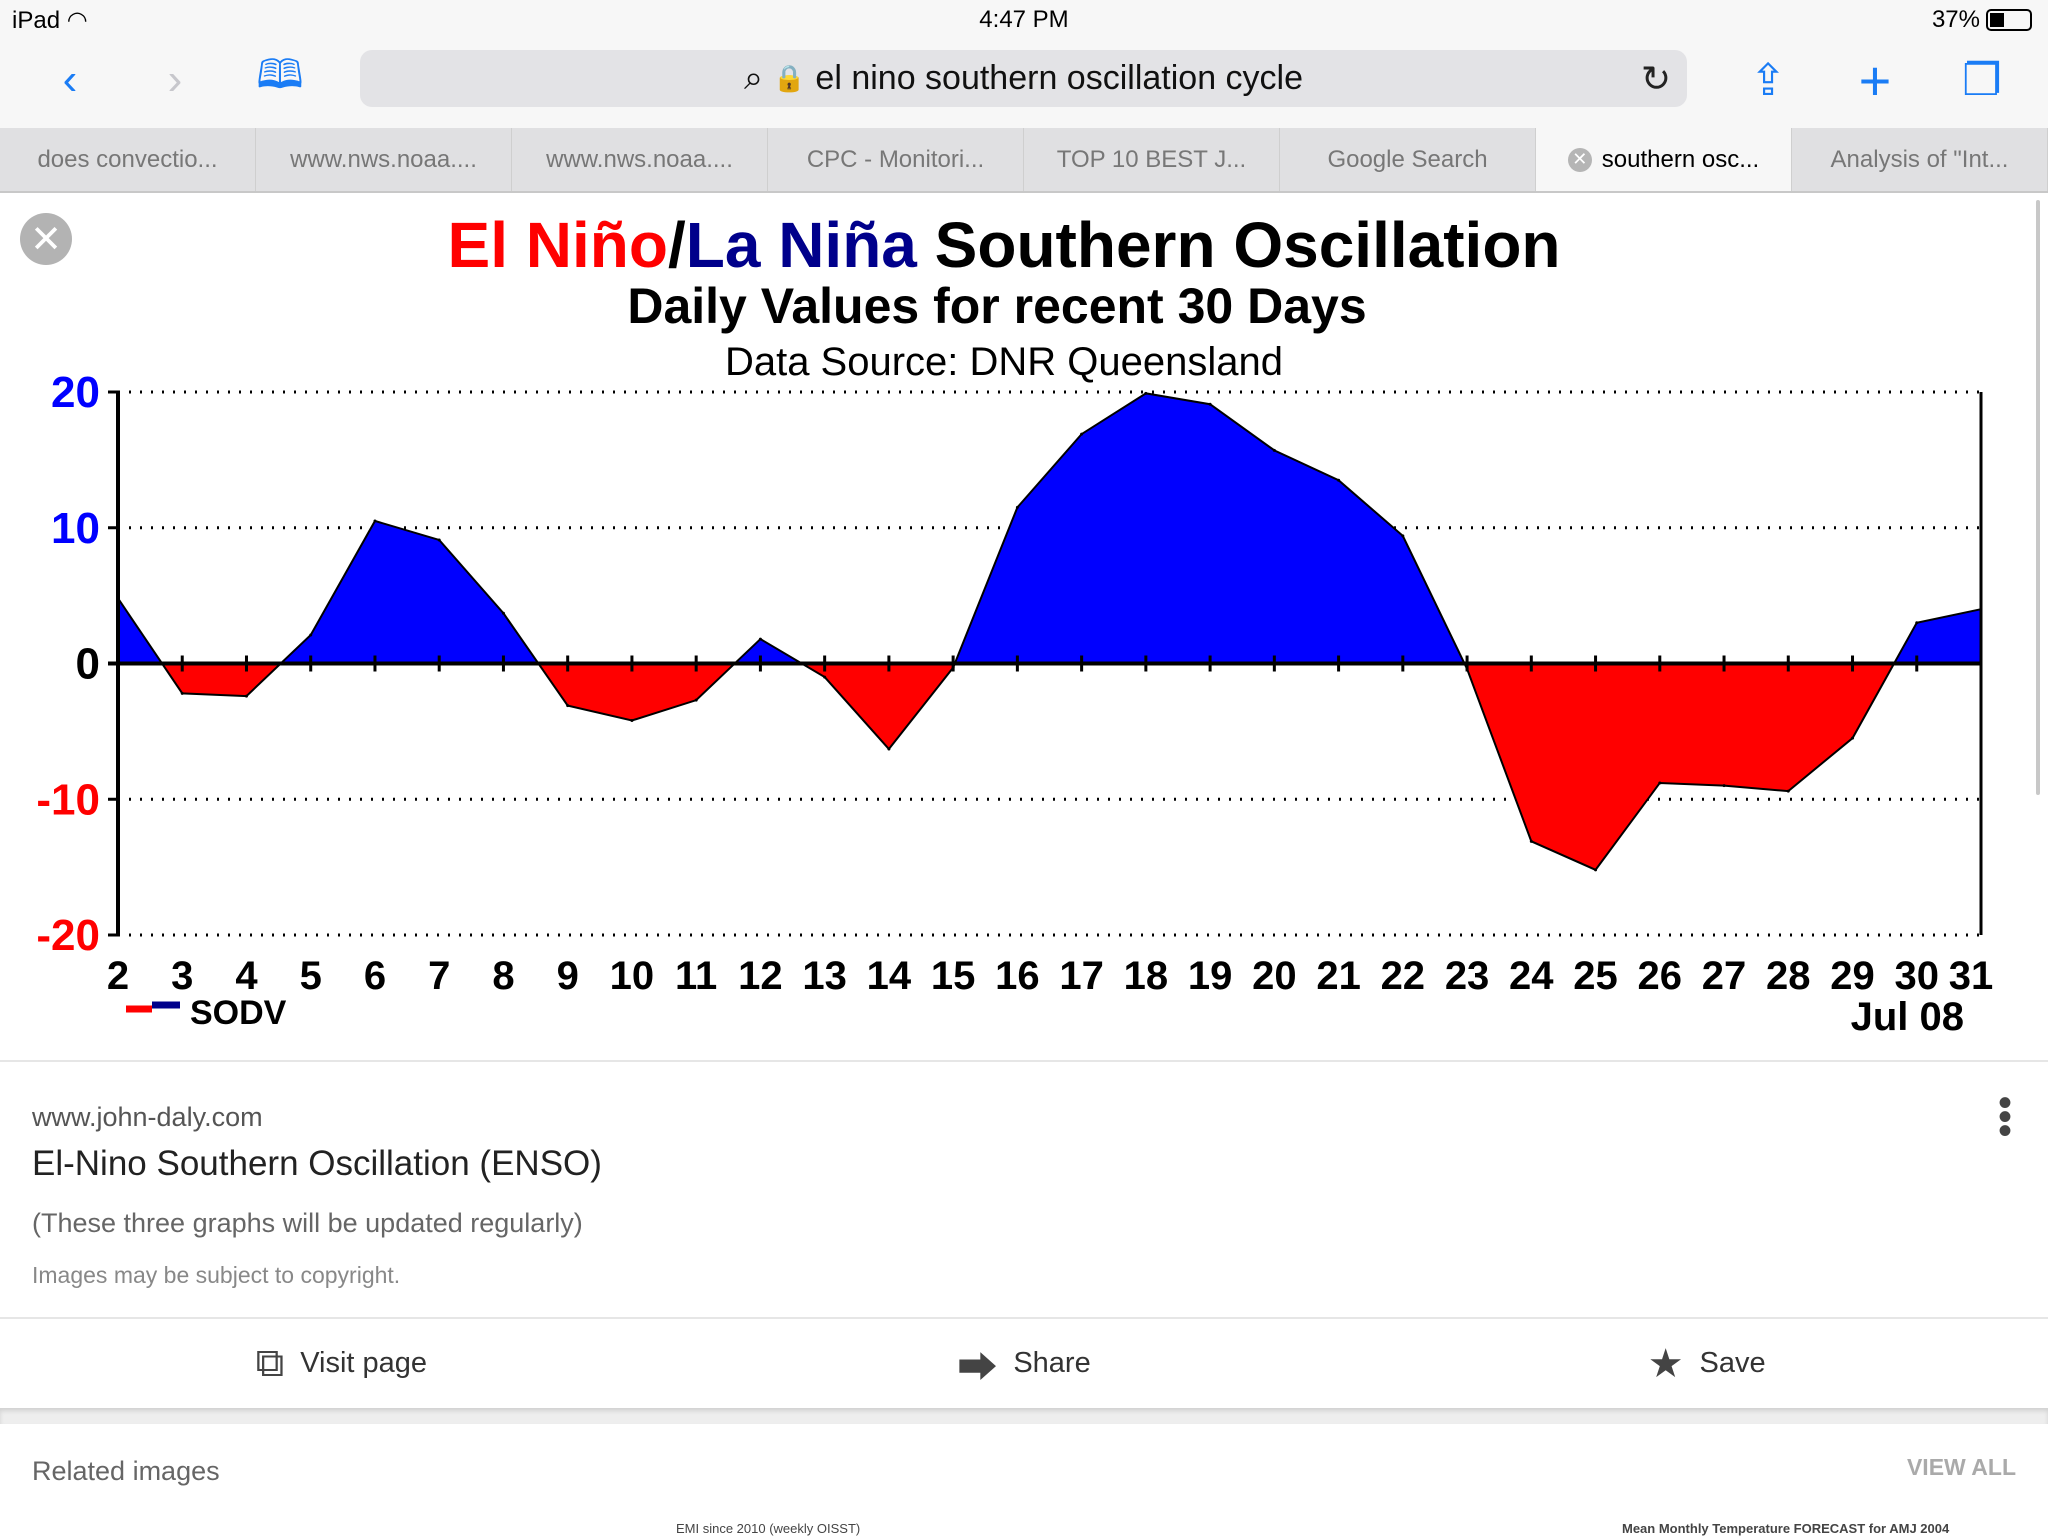 The width and height of the screenshot is (2048, 1536). I want to click on x-tick-label: 11, so click(696, 976).